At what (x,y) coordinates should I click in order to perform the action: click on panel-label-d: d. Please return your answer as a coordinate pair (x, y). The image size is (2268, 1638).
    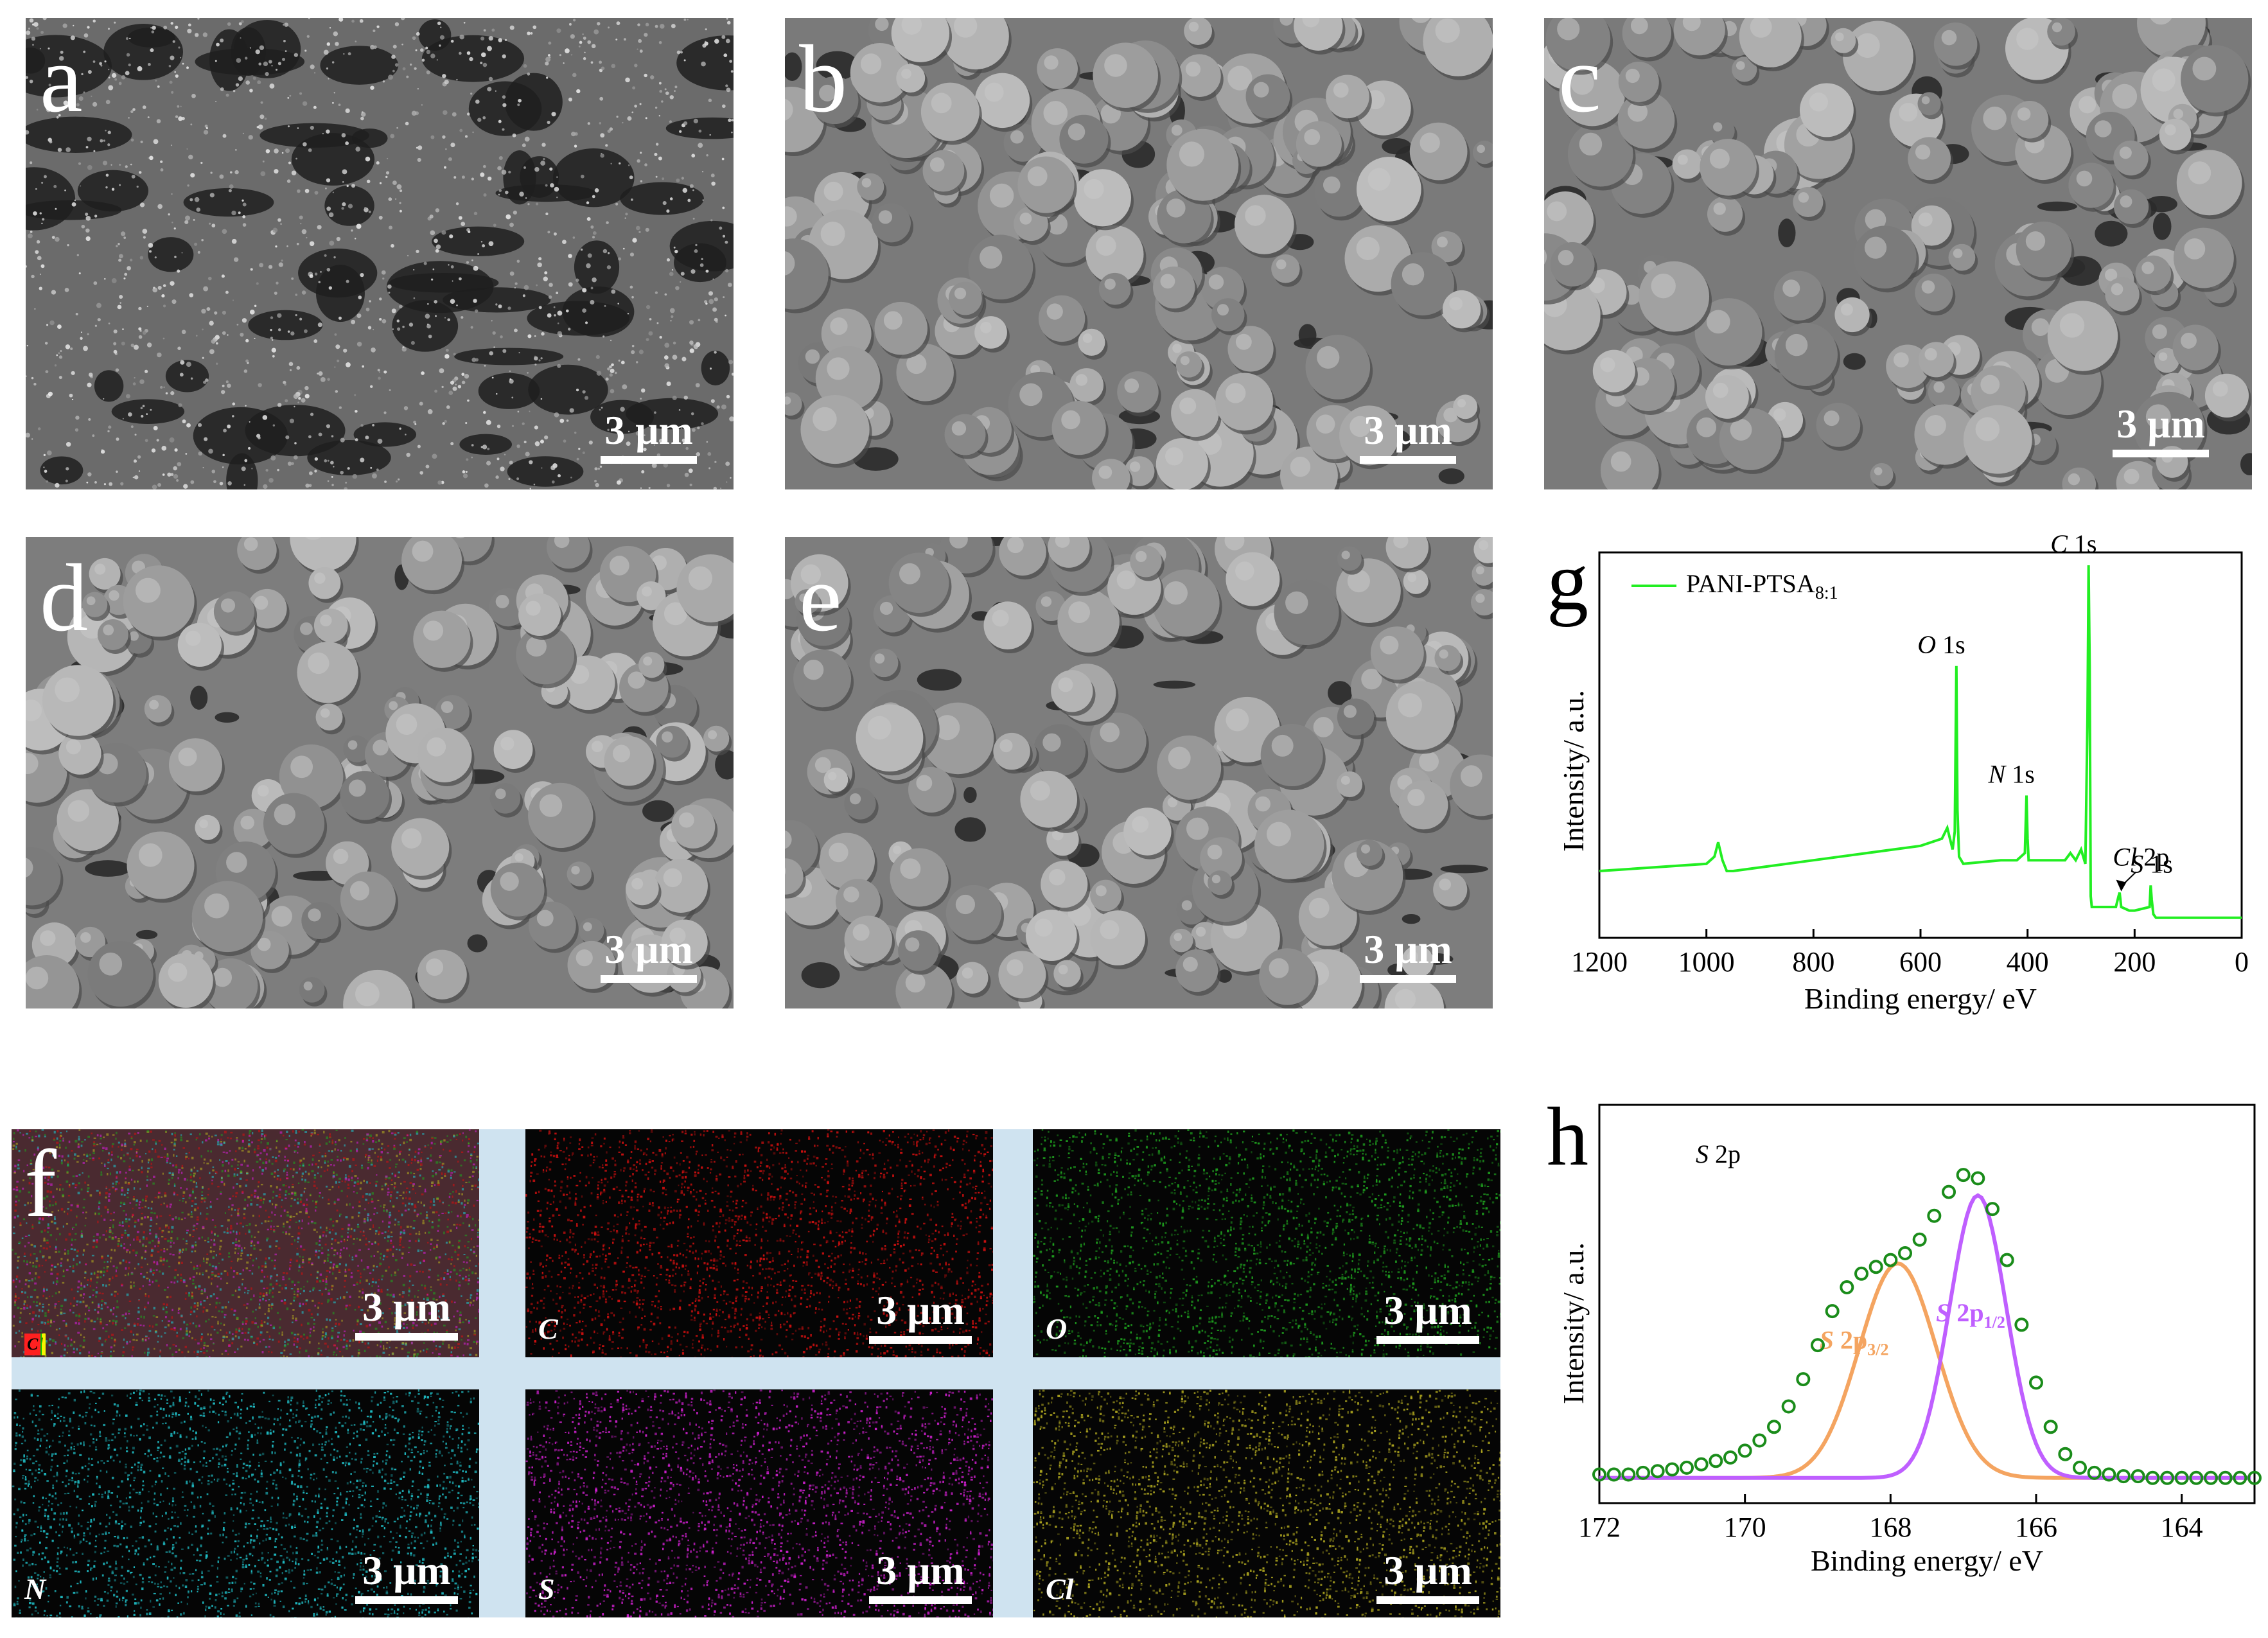
    Looking at the image, I should click on (64, 598).